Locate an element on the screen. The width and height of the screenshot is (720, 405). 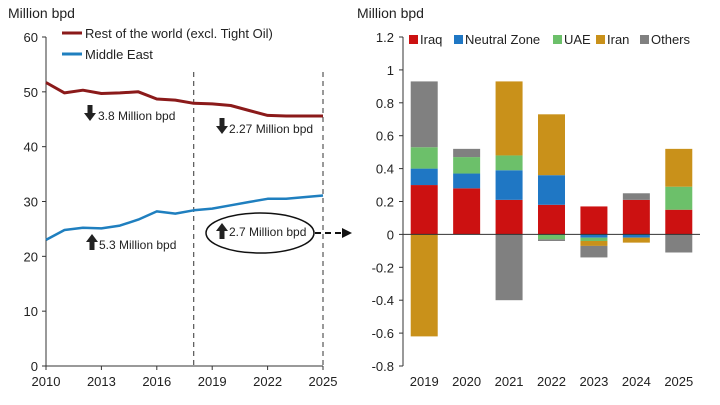
connector-arrowhead is located at coordinates (347, 233).